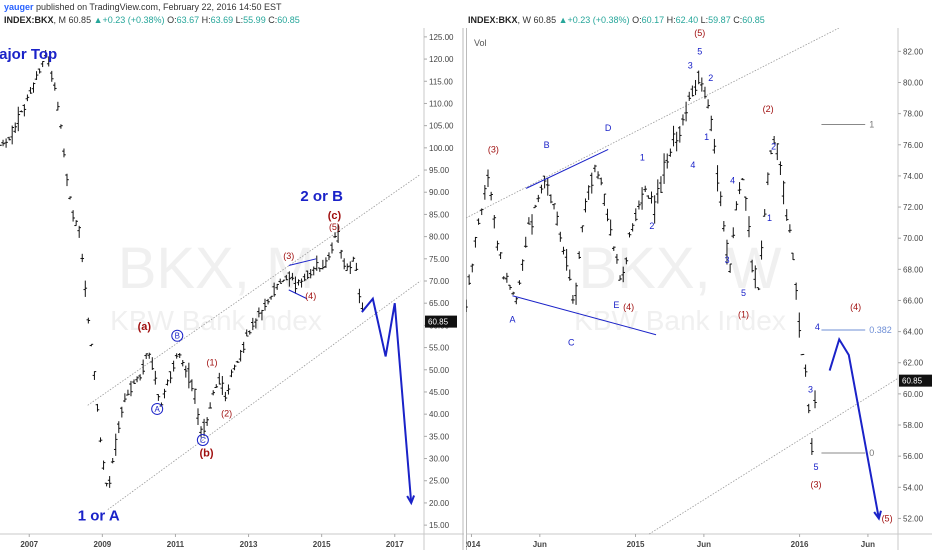 The height and width of the screenshot is (550, 932). What do you see at coordinates (216, 268) in the screenshot?
I see `watermark-symbol: BKX, M` at bounding box center [216, 268].